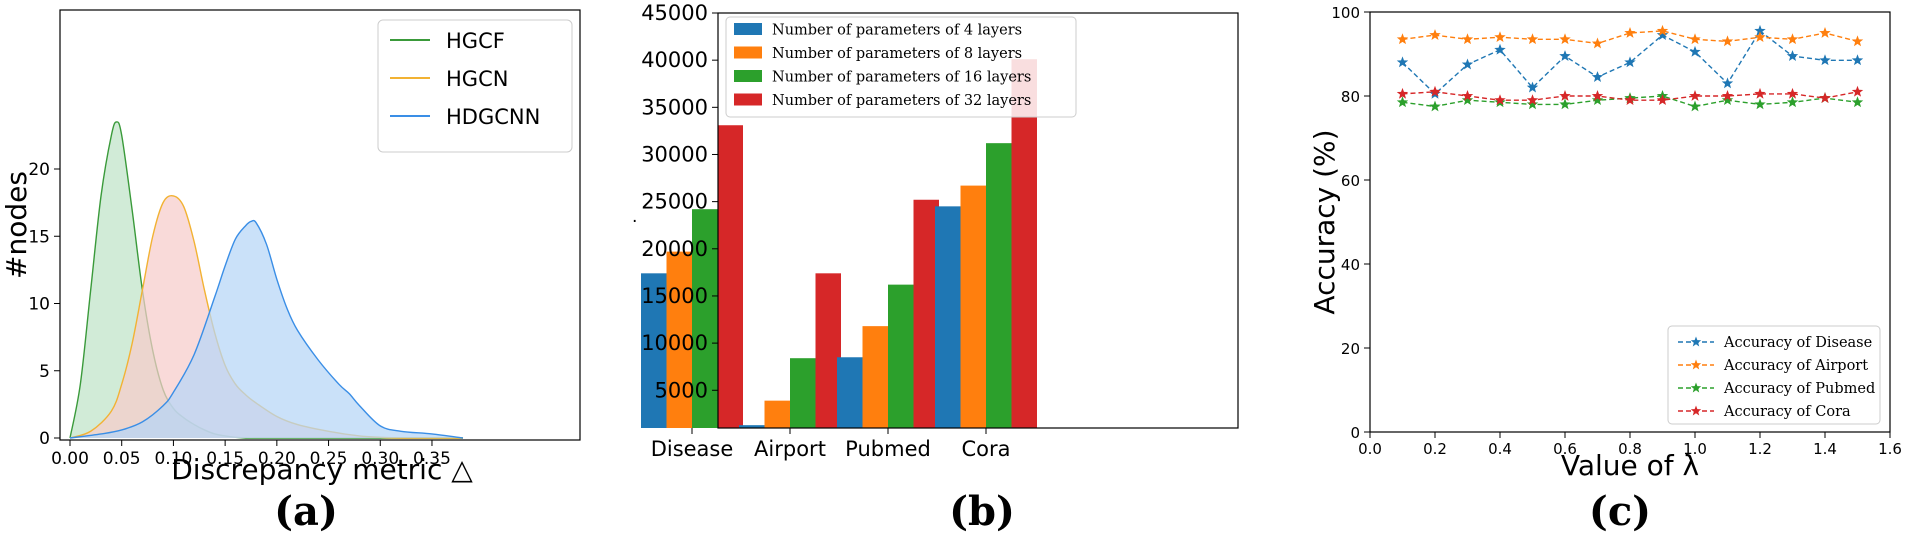  Describe the element at coordinates (475, 41) in the screenshot. I see `legend-label-hgcf: HGCF` at that location.